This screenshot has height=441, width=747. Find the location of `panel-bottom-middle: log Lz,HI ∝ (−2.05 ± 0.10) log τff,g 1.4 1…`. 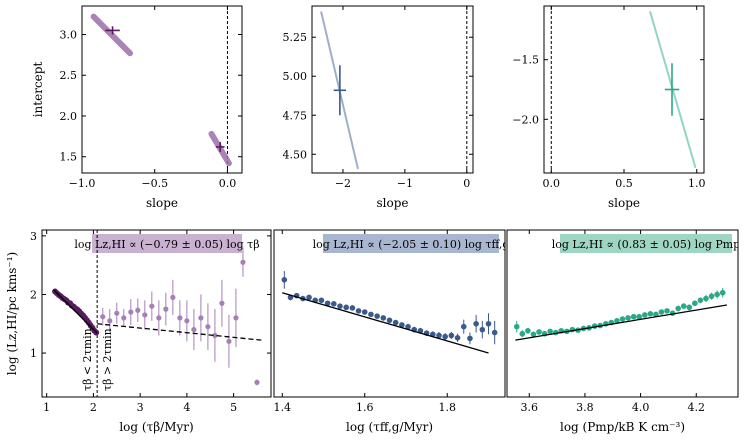

panel-bottom-middle: log Lz,HI ∝ (−2.05 ± 0.10) log τff,g 1.4 1… is located at coordinates (391, 331).